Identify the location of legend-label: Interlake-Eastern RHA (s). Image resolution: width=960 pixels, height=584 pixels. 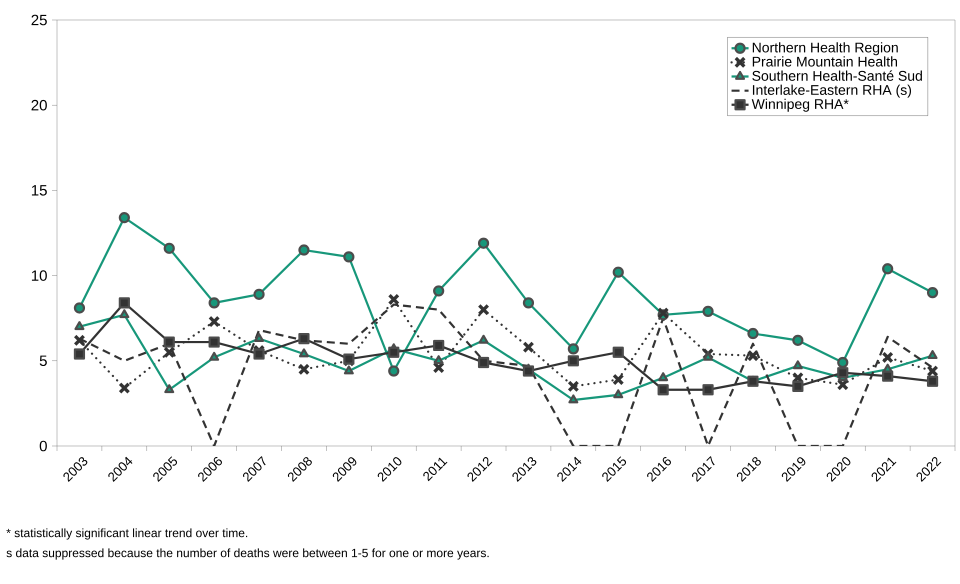
(832, 91).